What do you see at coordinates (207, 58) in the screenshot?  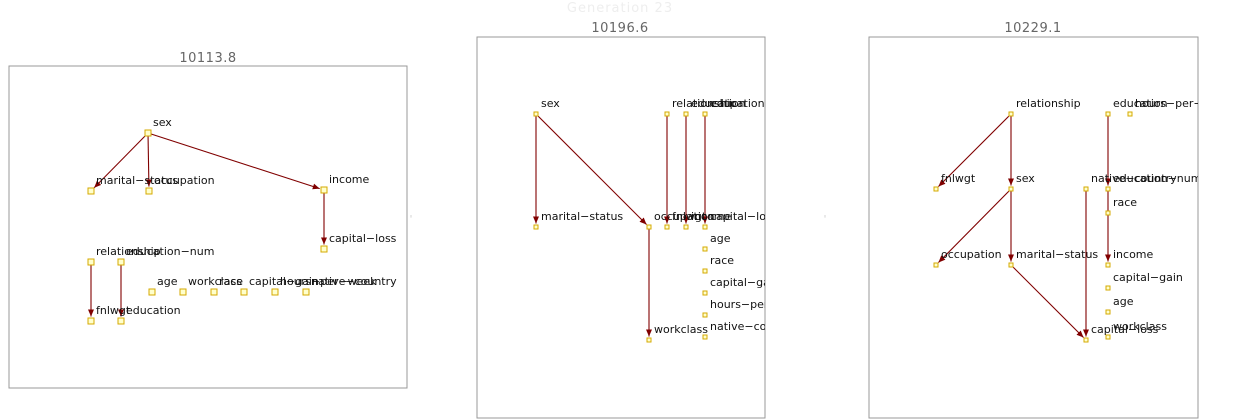 I see `panel-score: 10113.8` at bounding box center [207, 58].